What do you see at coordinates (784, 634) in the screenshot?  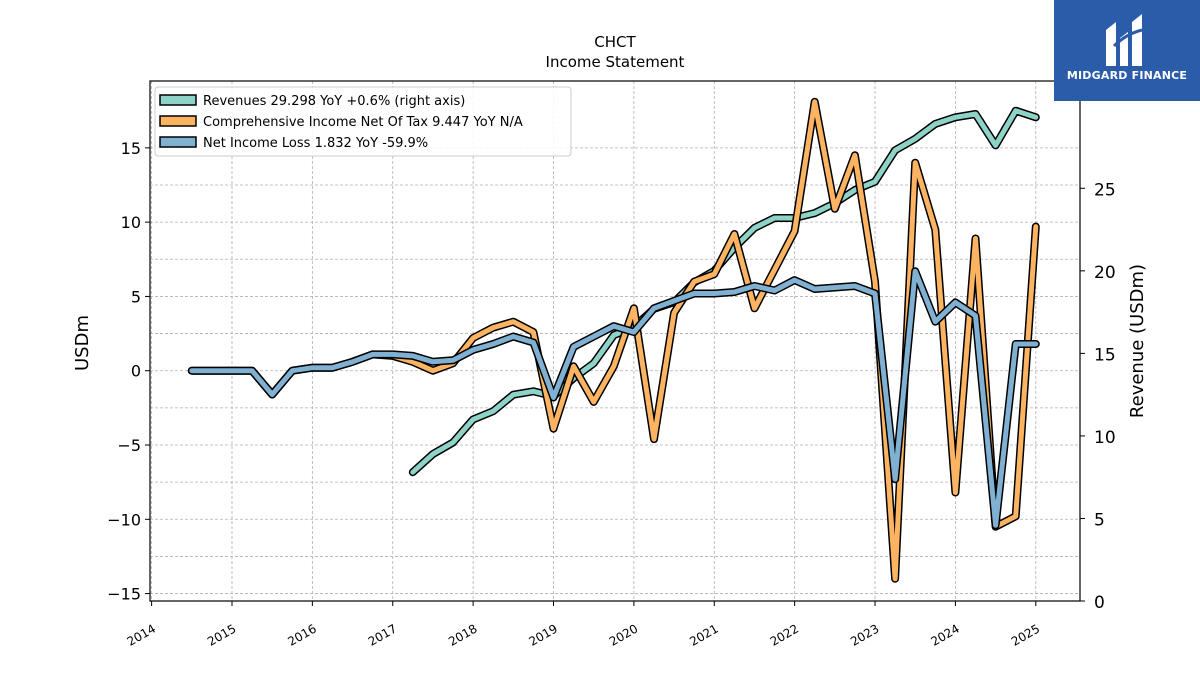 I see `x-tick-label: 2022` at bounding box center [784, 634].